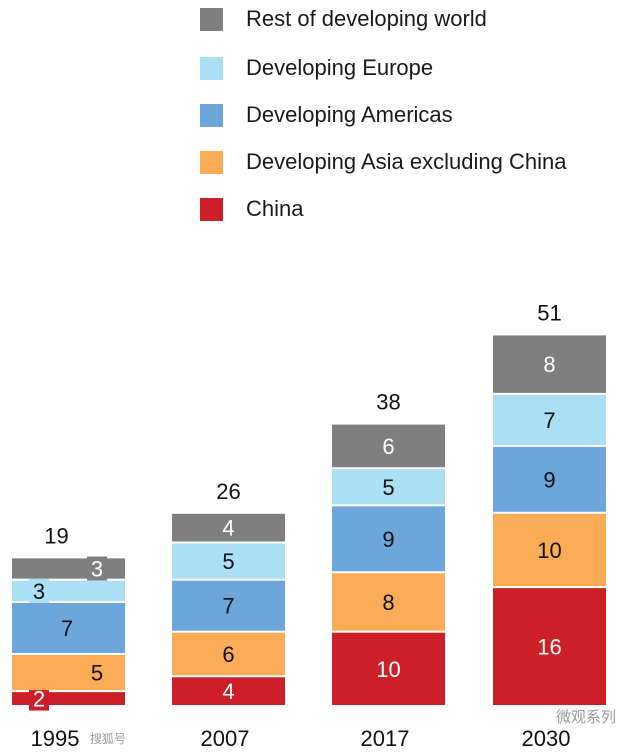 The width and height of the screenshot is (627, 755). Describe the element at coordinates (108, 739) in the screenshot. I see `watermark-left: 搜狐号` at that location.